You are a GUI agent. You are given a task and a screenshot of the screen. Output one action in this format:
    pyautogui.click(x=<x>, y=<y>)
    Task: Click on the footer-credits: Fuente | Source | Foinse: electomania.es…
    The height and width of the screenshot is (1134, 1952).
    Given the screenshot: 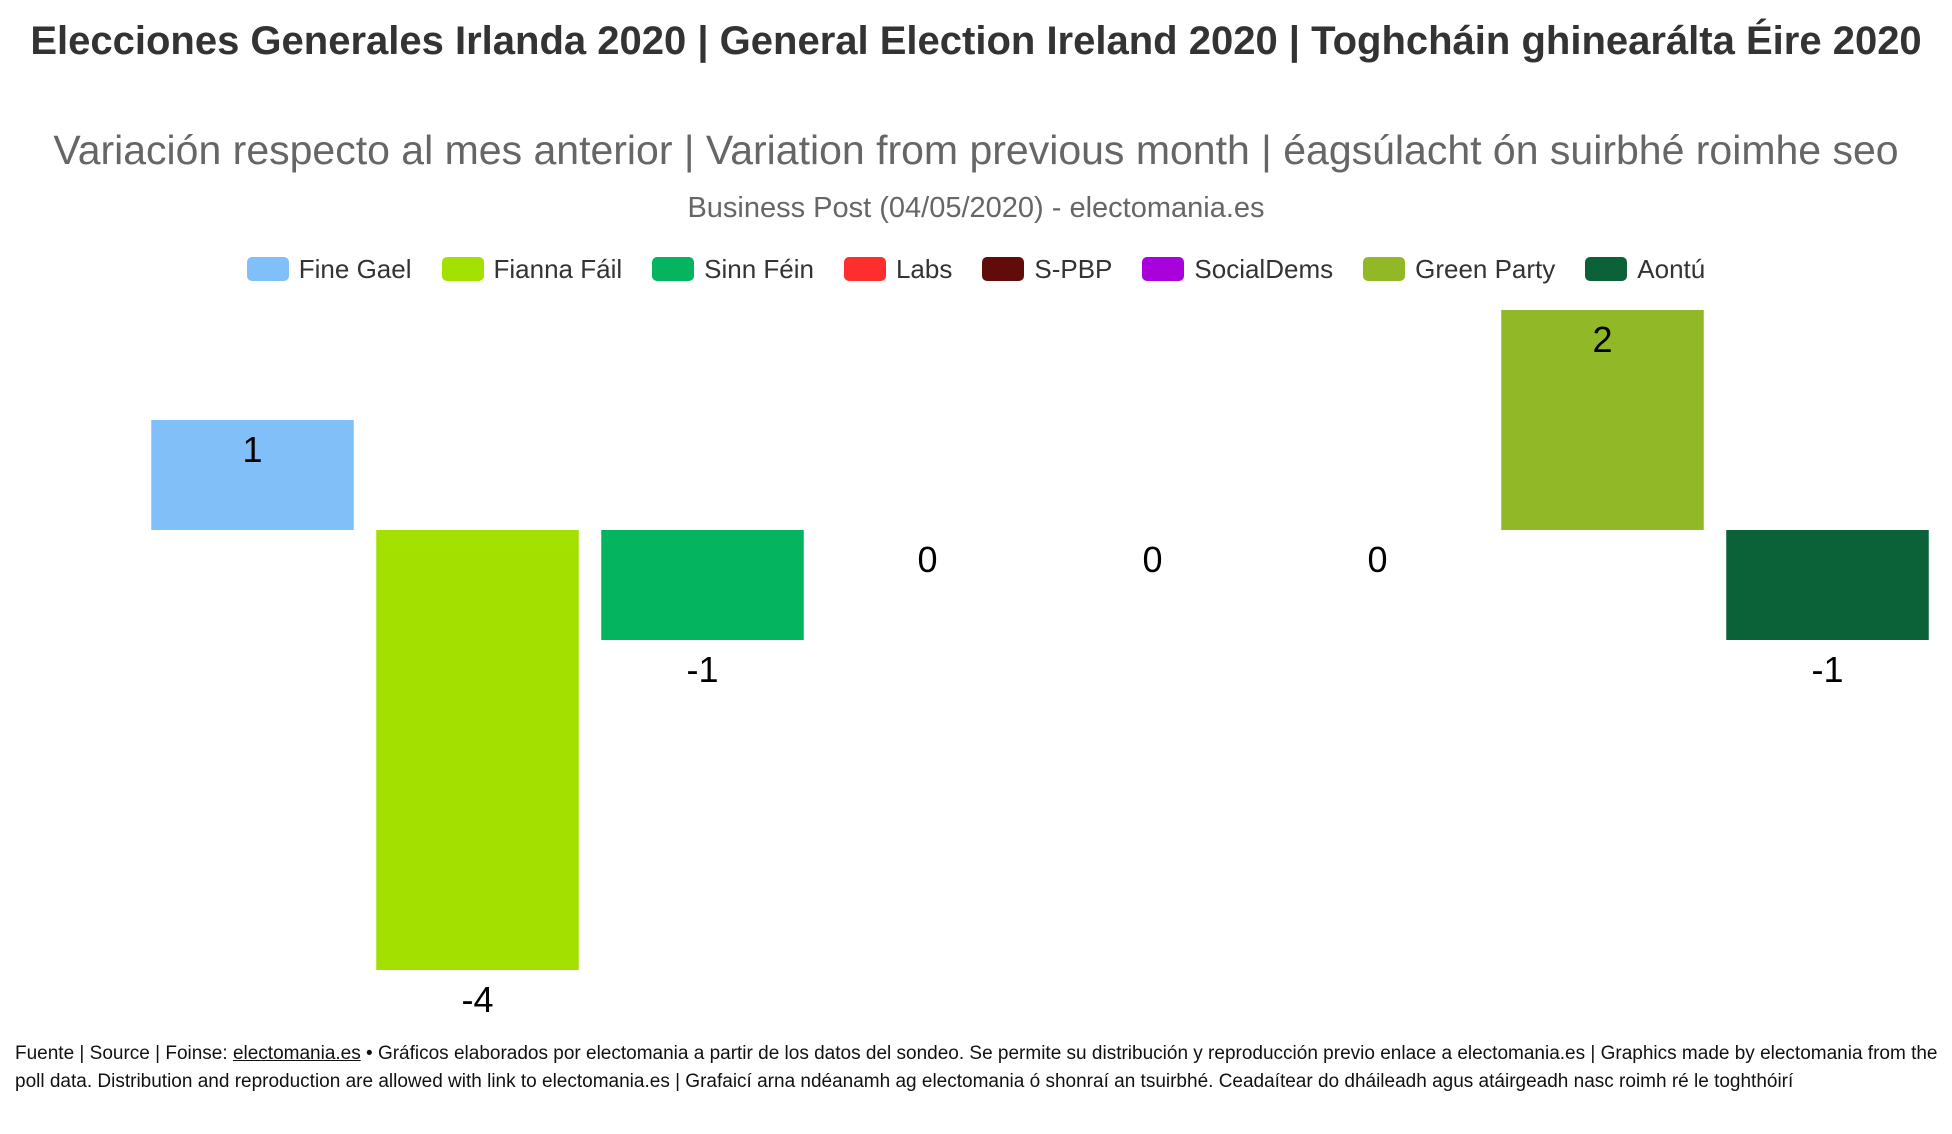 What is the action you would take?
    pyautogui.click(x=977, y=1068)
    